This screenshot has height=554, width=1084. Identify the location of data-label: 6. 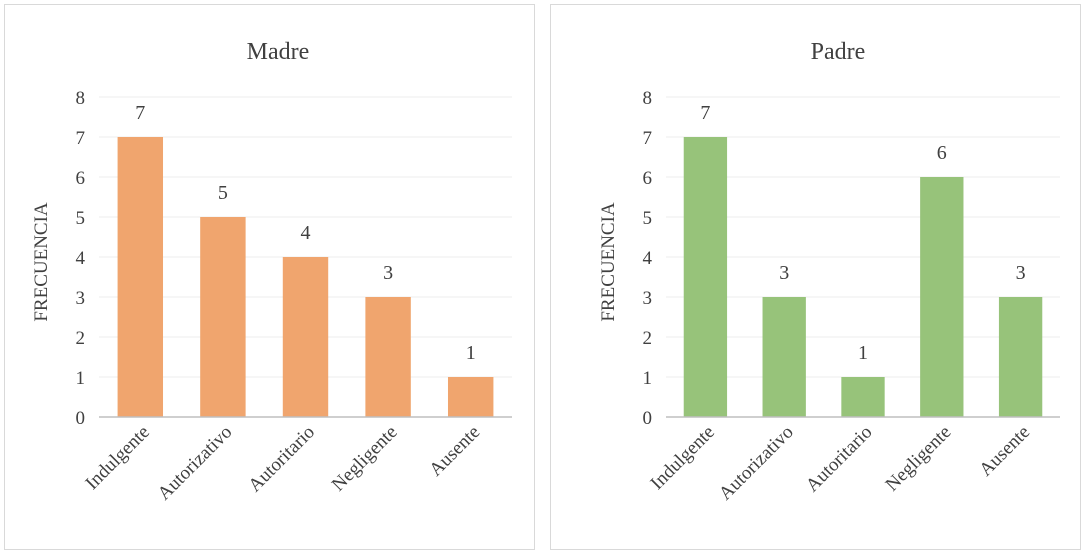
(942, 153).